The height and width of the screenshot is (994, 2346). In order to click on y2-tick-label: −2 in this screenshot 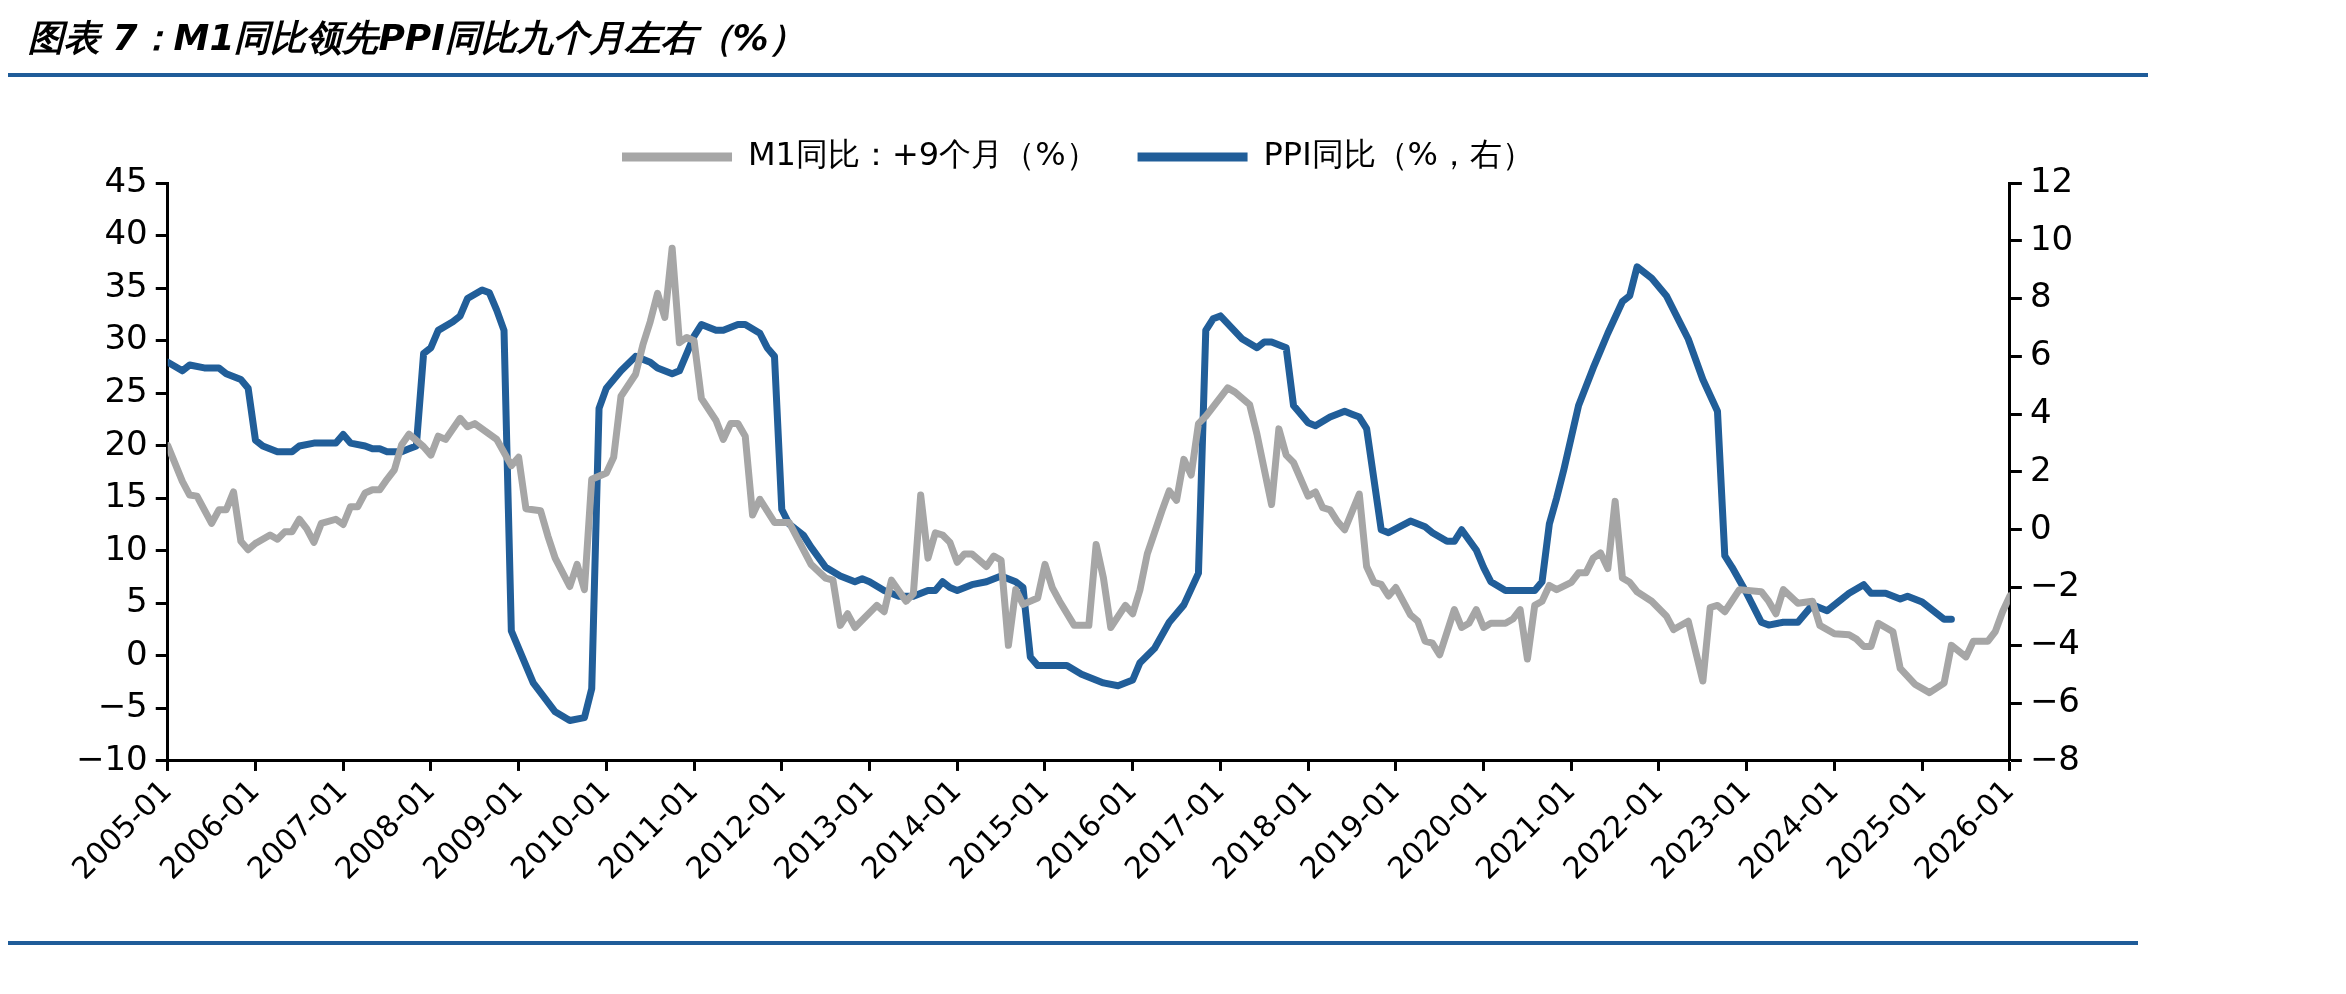, I will do `click(2054, 584)`.